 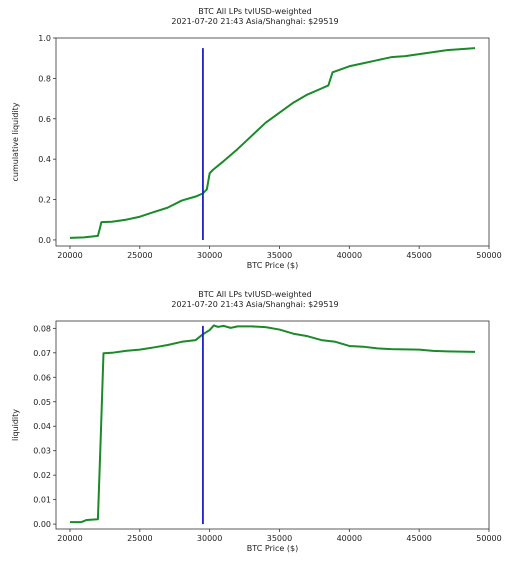 I want to click on y-tick-label: 0.06, so click(x=42, y=377).